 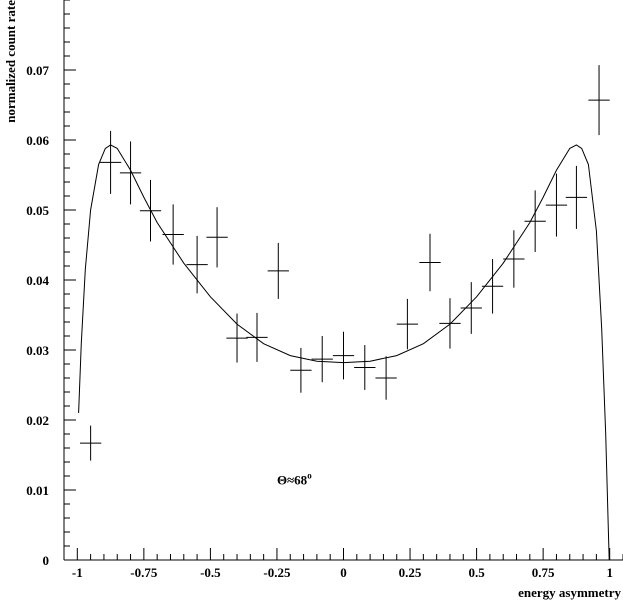 I want to click on y-tick-label: 0.04, so click(x=37, y=280).